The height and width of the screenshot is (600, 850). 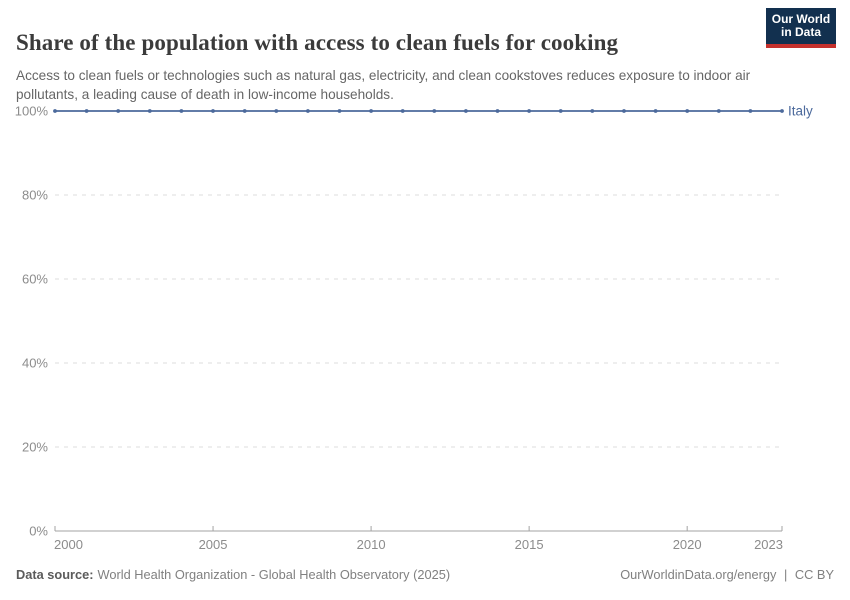 I want to click on x-tick-label-2023: 2023, so click(x=768, y=544).